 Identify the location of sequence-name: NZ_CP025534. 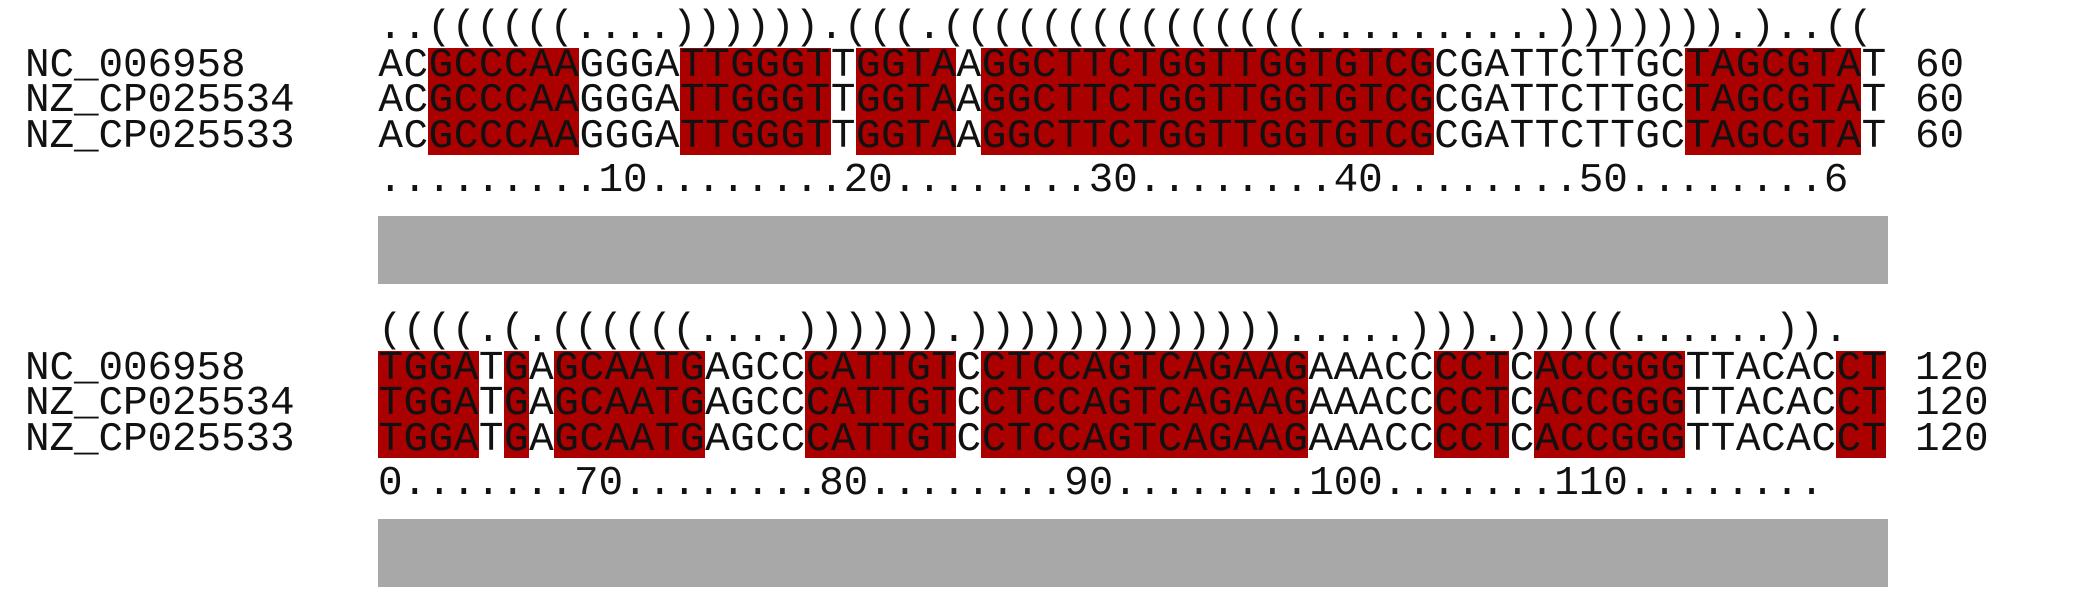
(160, 101).